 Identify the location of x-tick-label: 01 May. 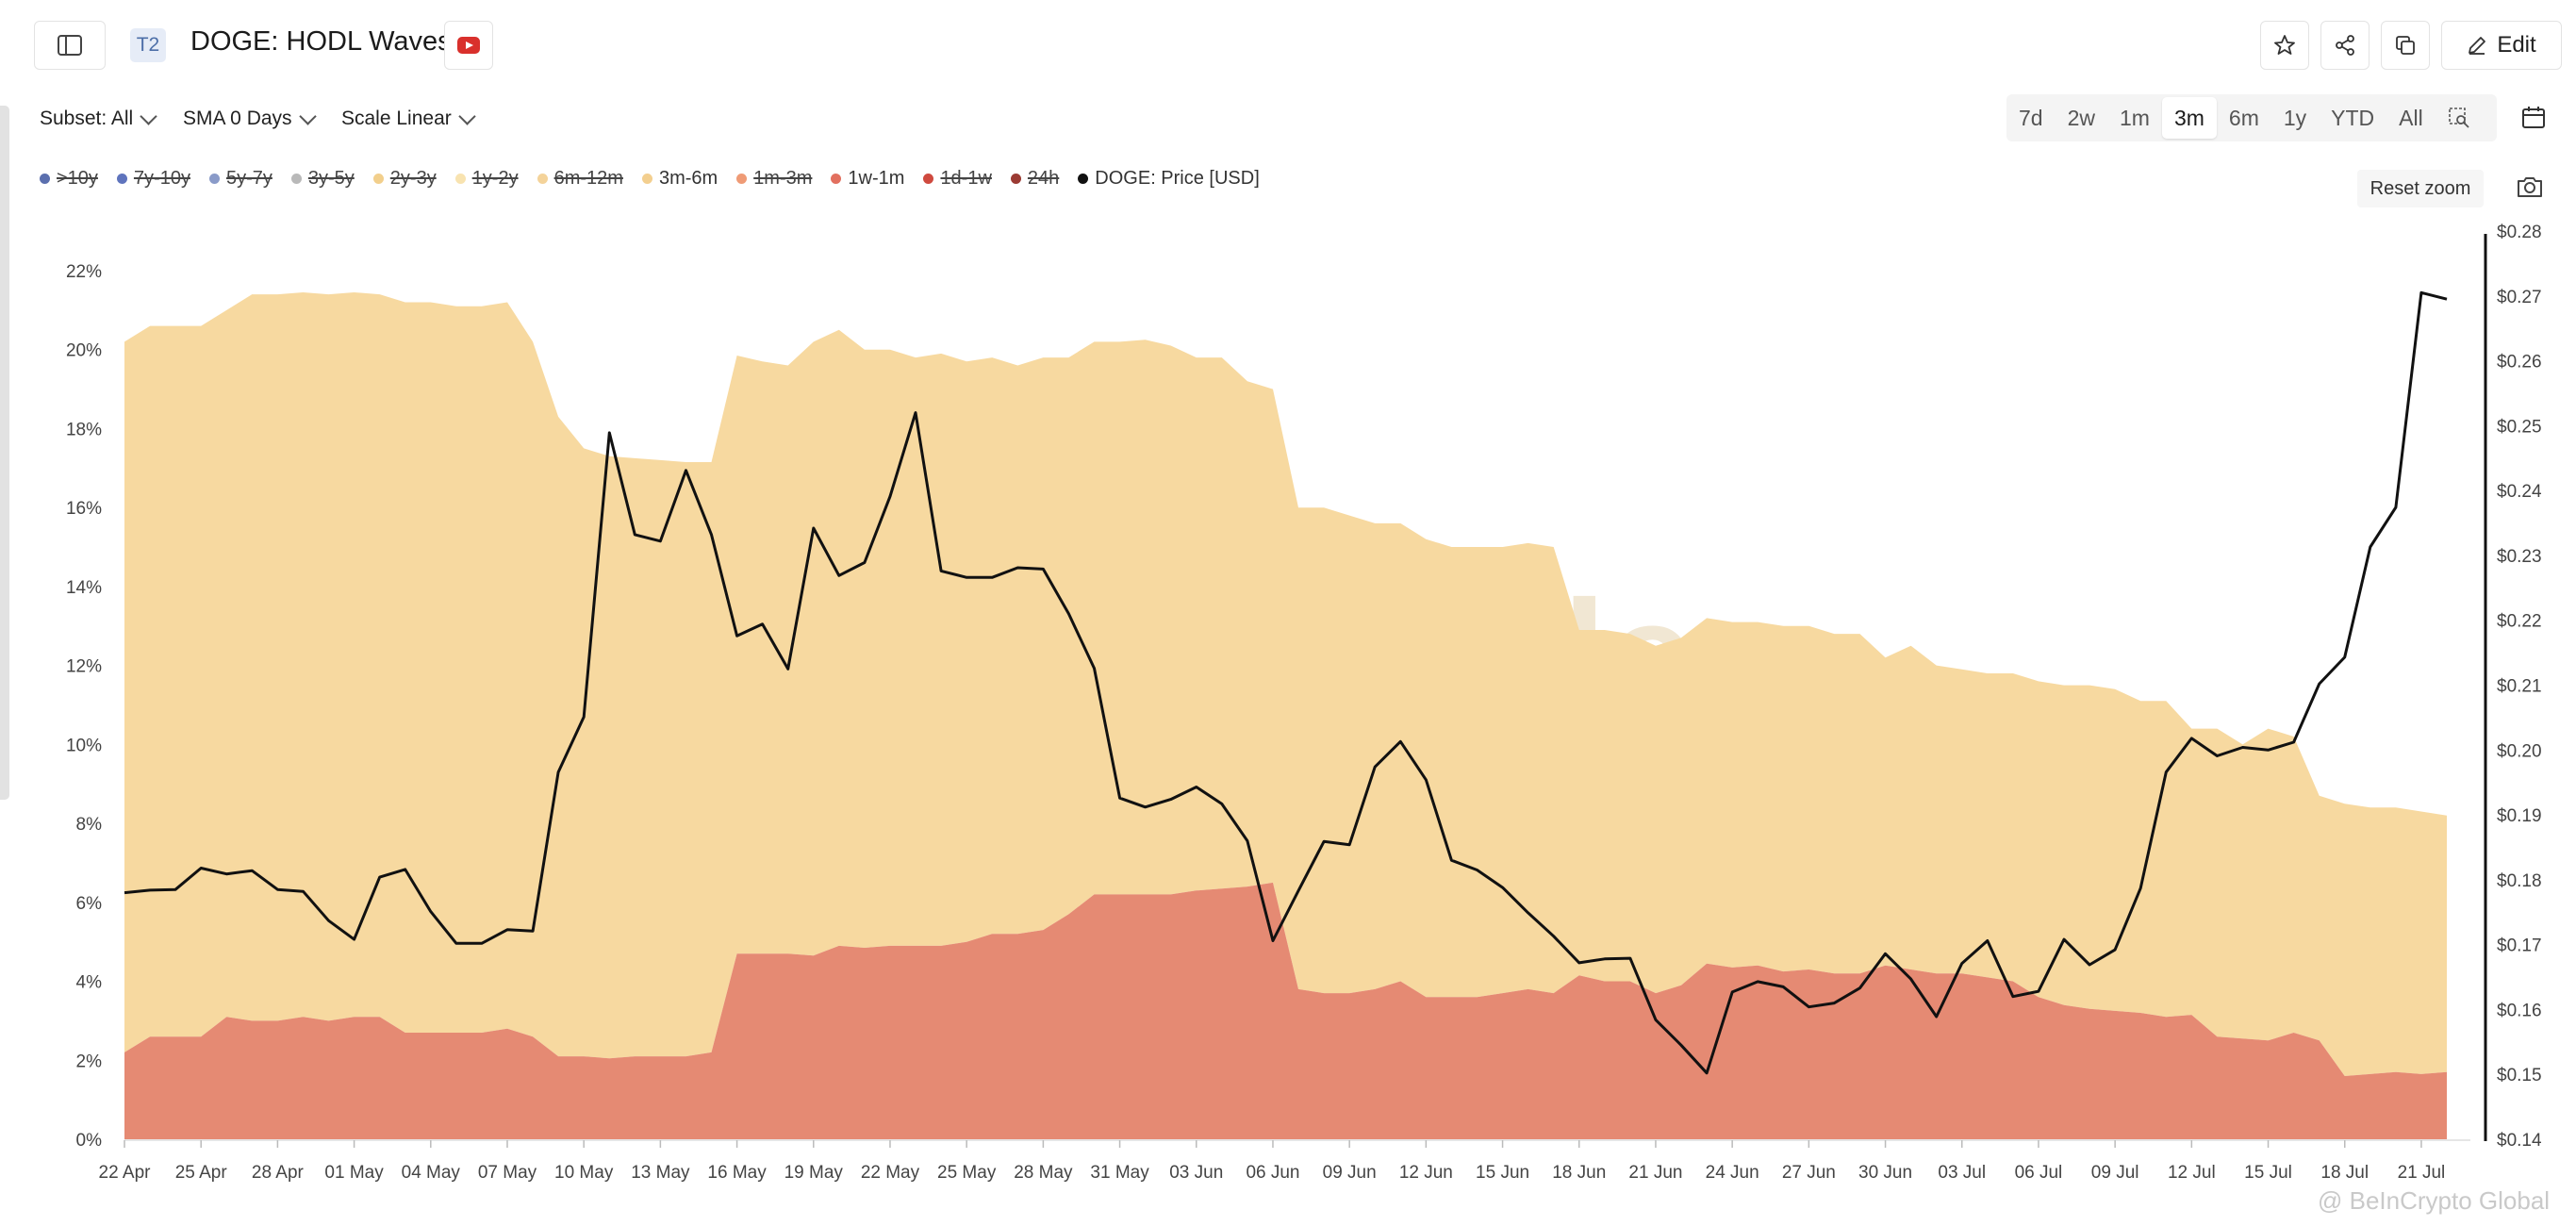
(354, 1173).